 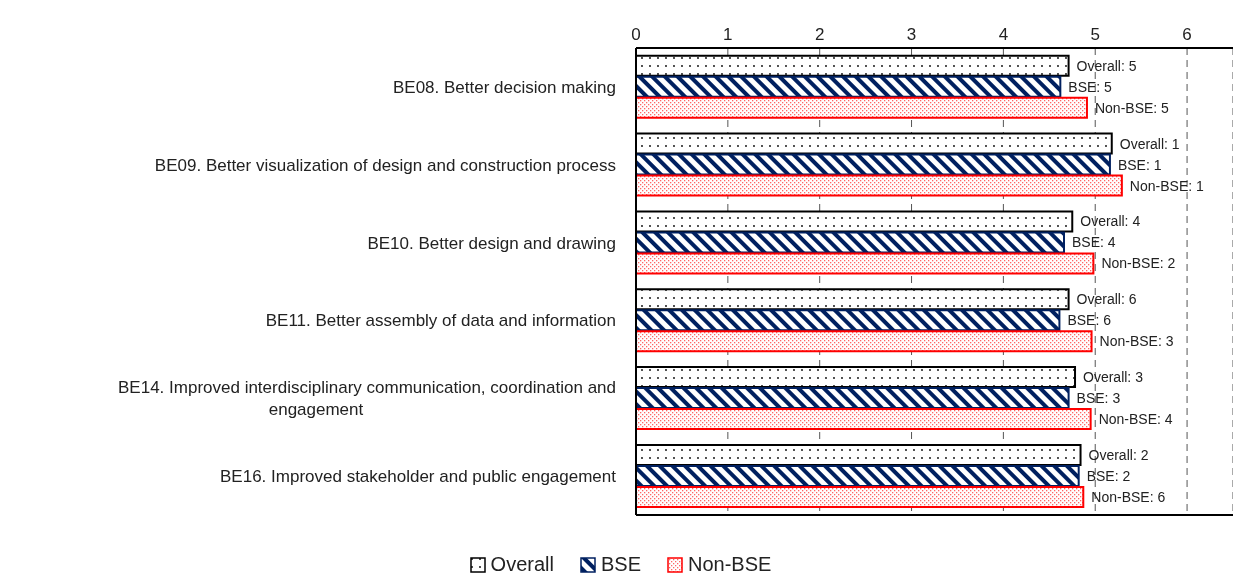 I want to click on annotation: BSE: 6, so click(x=1089, y=320).